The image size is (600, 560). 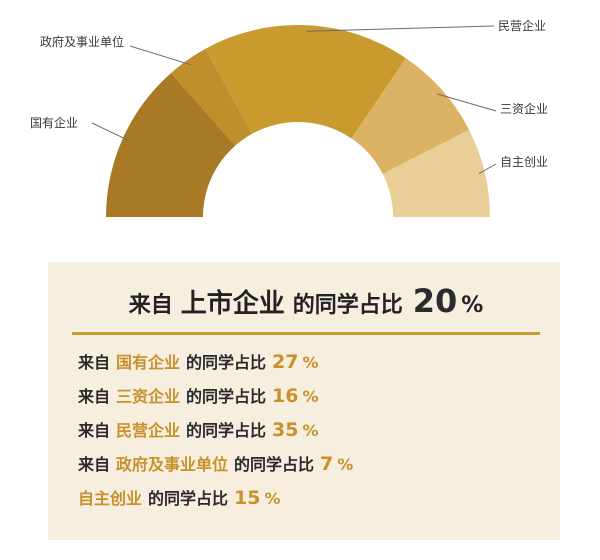 I want to click on headline-unit: %, so click(x=472, y=305).